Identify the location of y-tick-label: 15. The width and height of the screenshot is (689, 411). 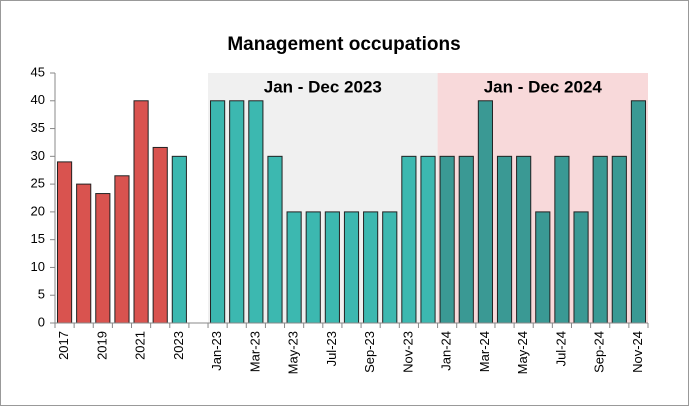
(38, 238).